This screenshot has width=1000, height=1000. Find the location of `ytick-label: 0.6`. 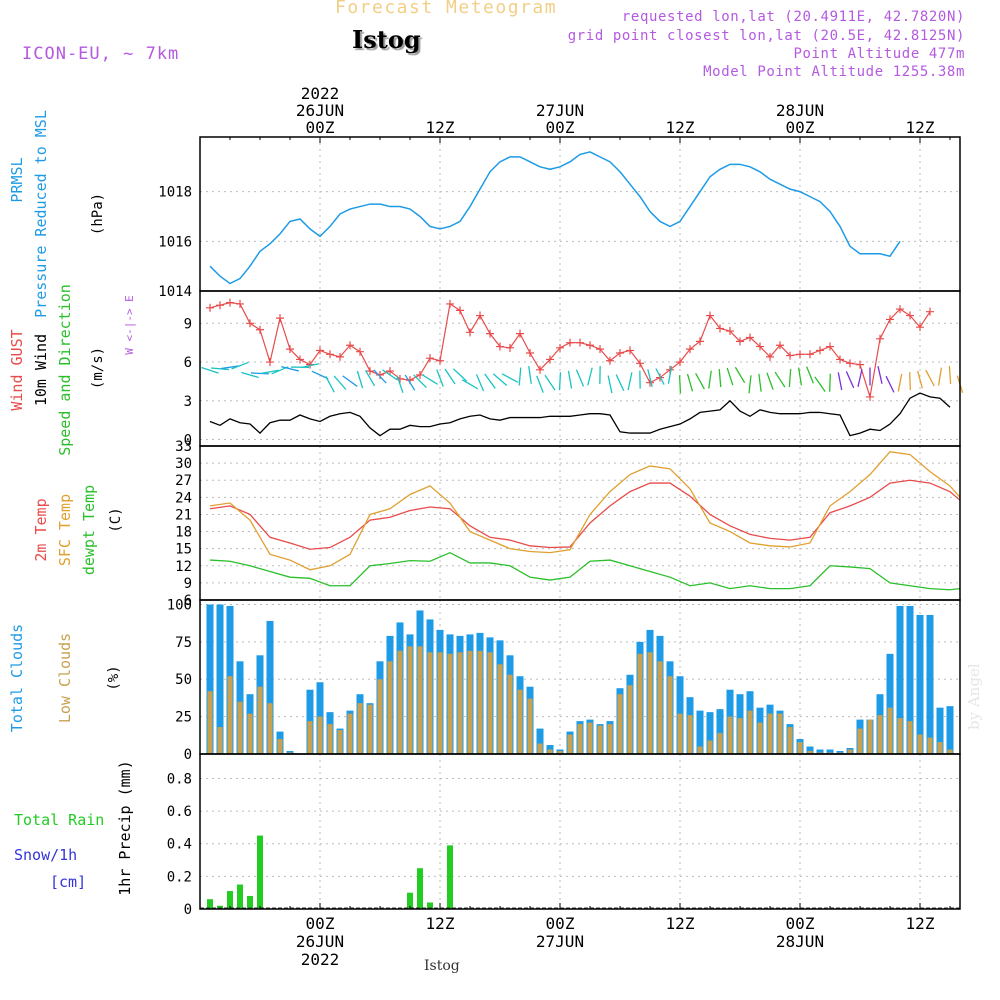

ytick-label: 0.6 is located at coordinates (179, 812).